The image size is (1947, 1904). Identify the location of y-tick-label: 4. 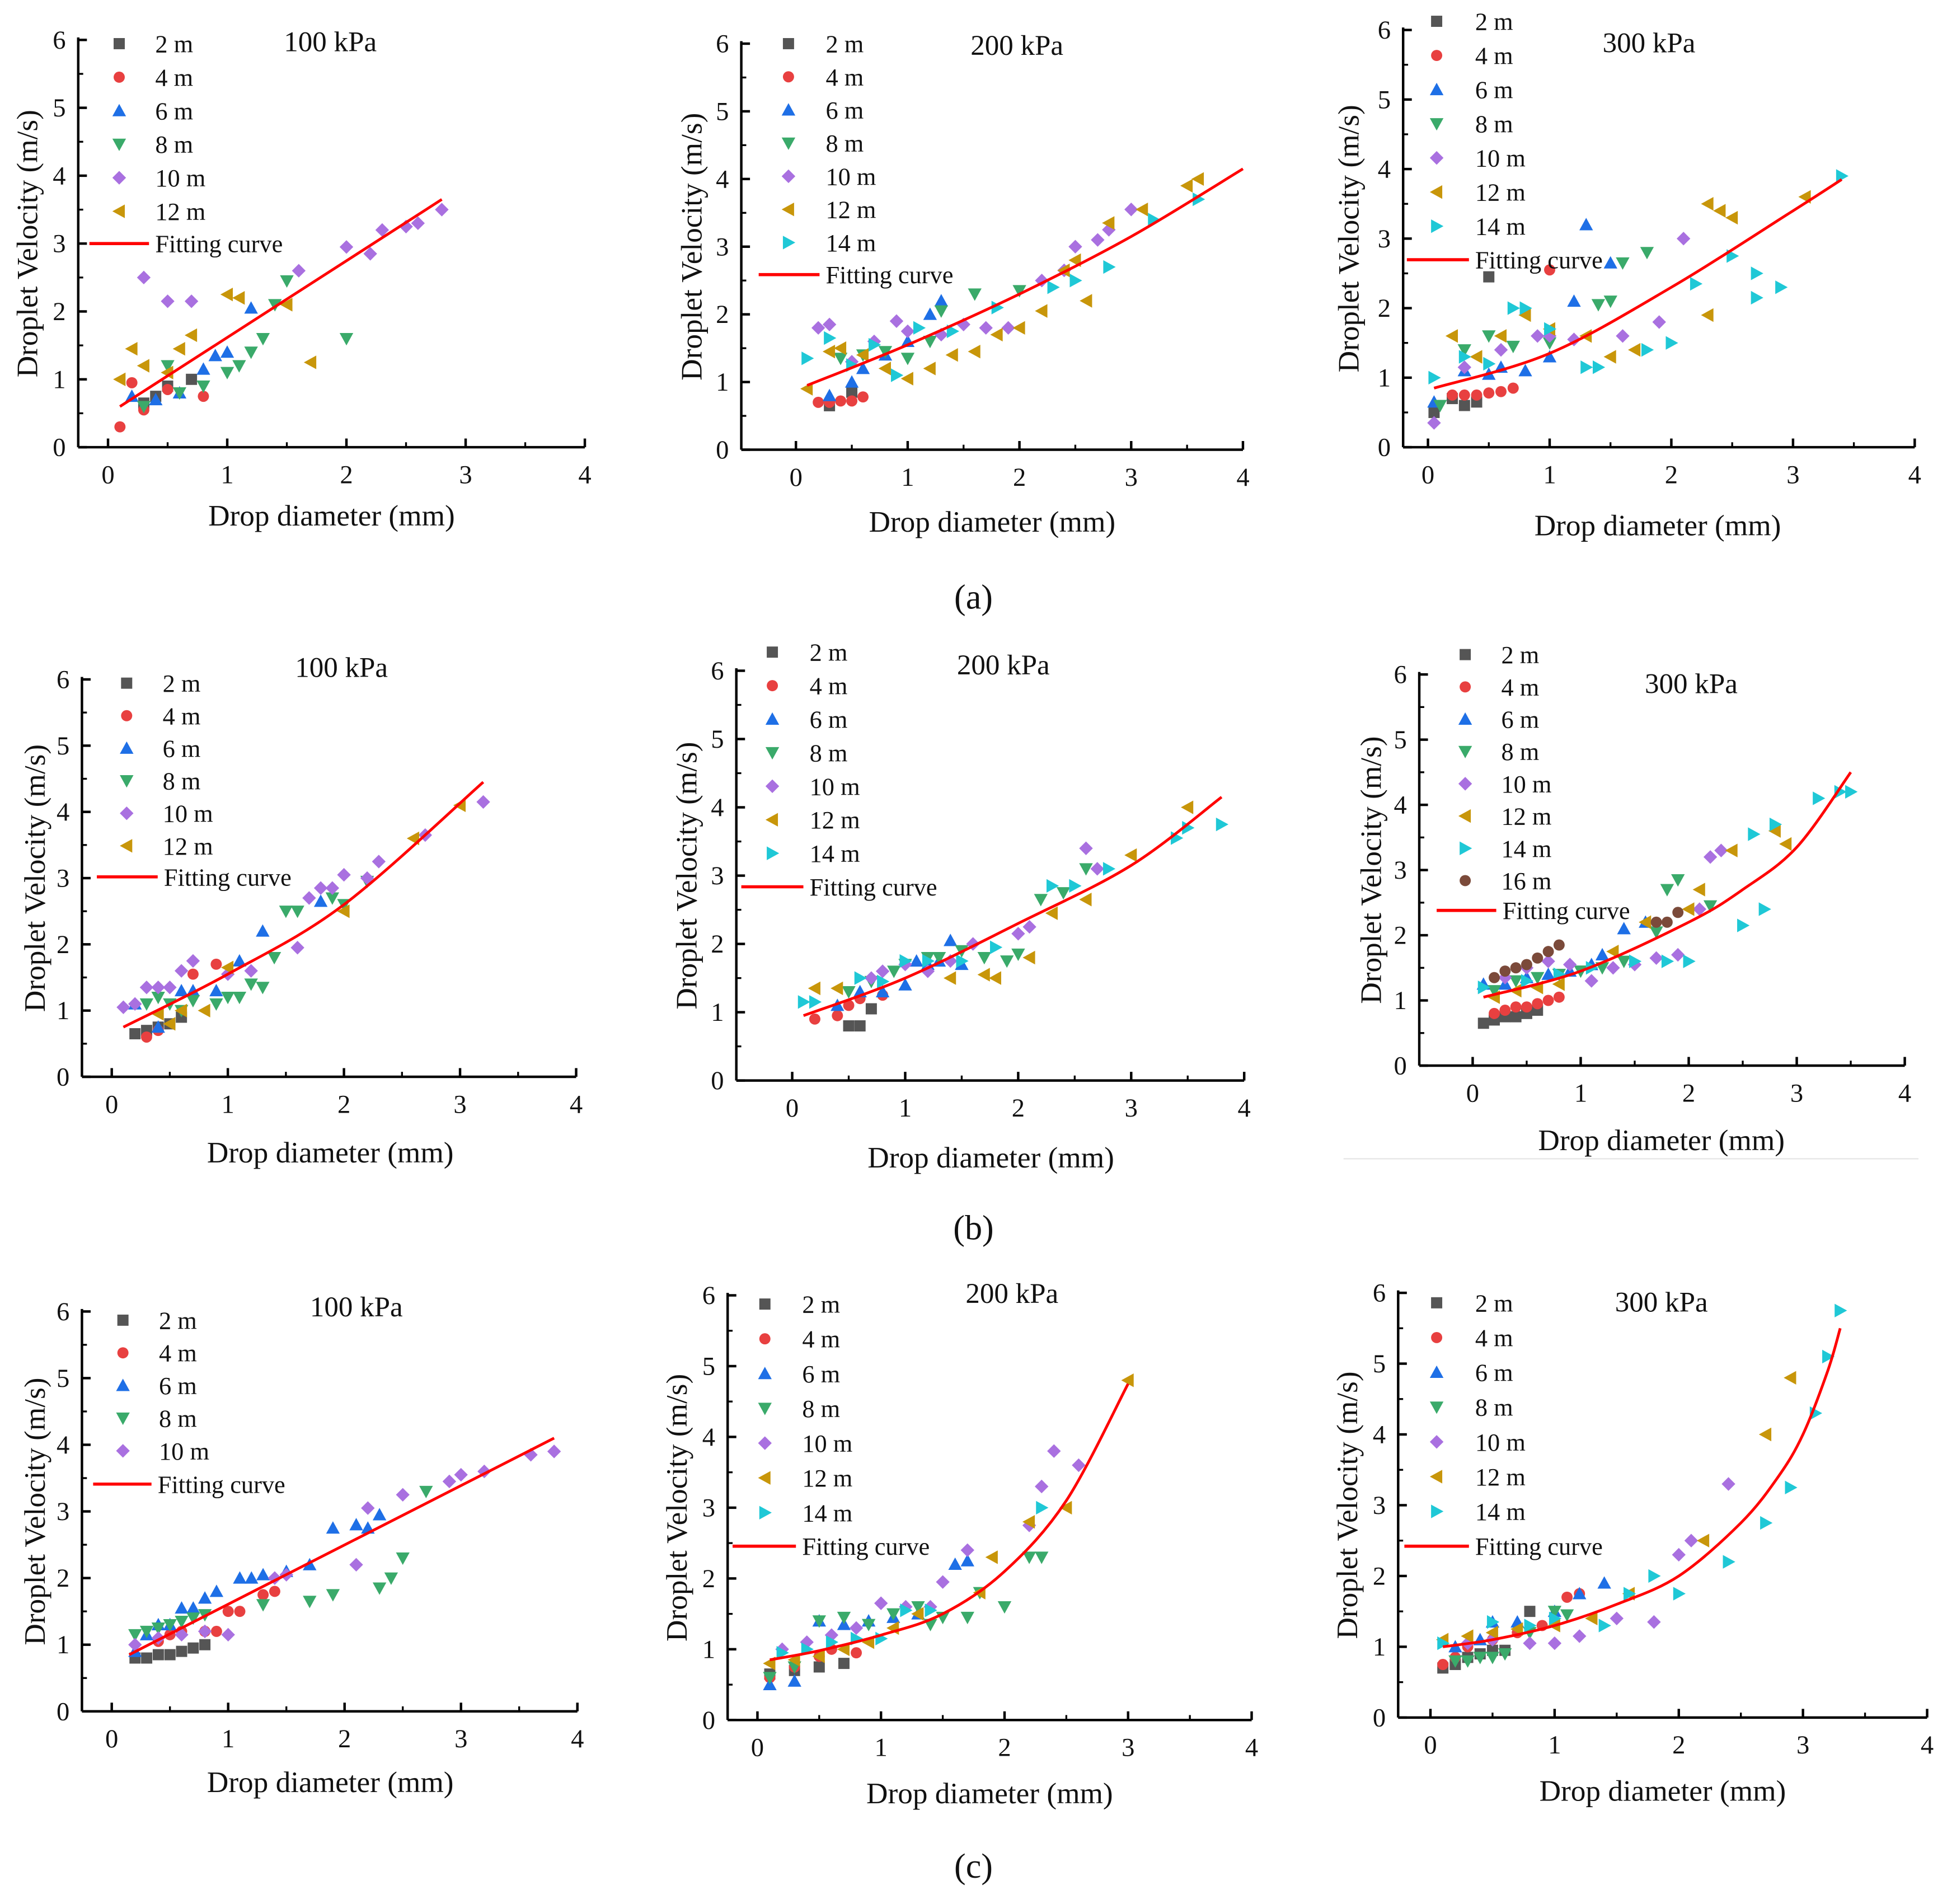
(718, 807).